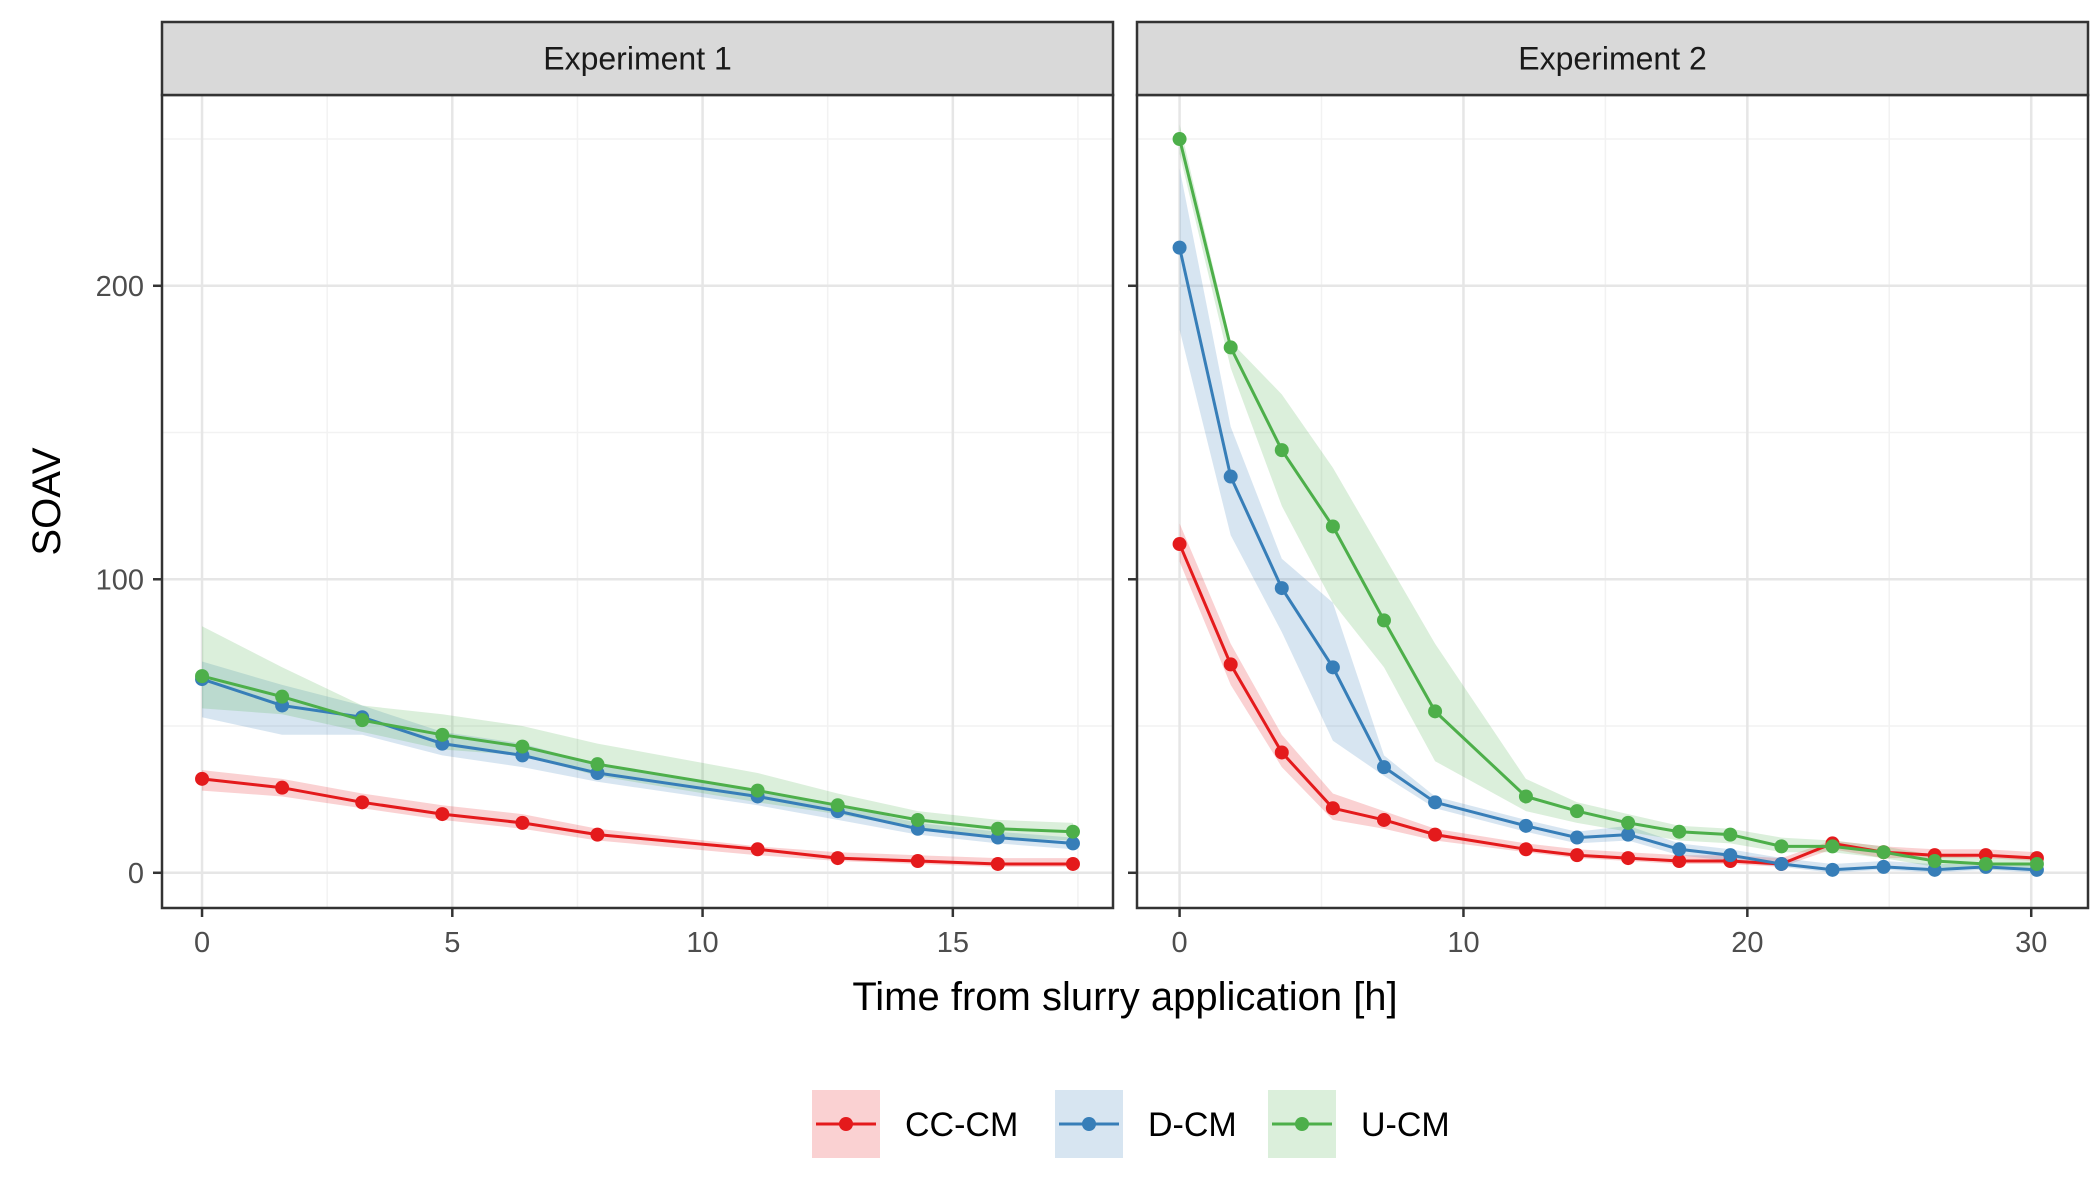 The width and height of the screenshot is (2100, 1200). I want to click on legend-item-cc-cm: CC-CM, so click(915, 1124).